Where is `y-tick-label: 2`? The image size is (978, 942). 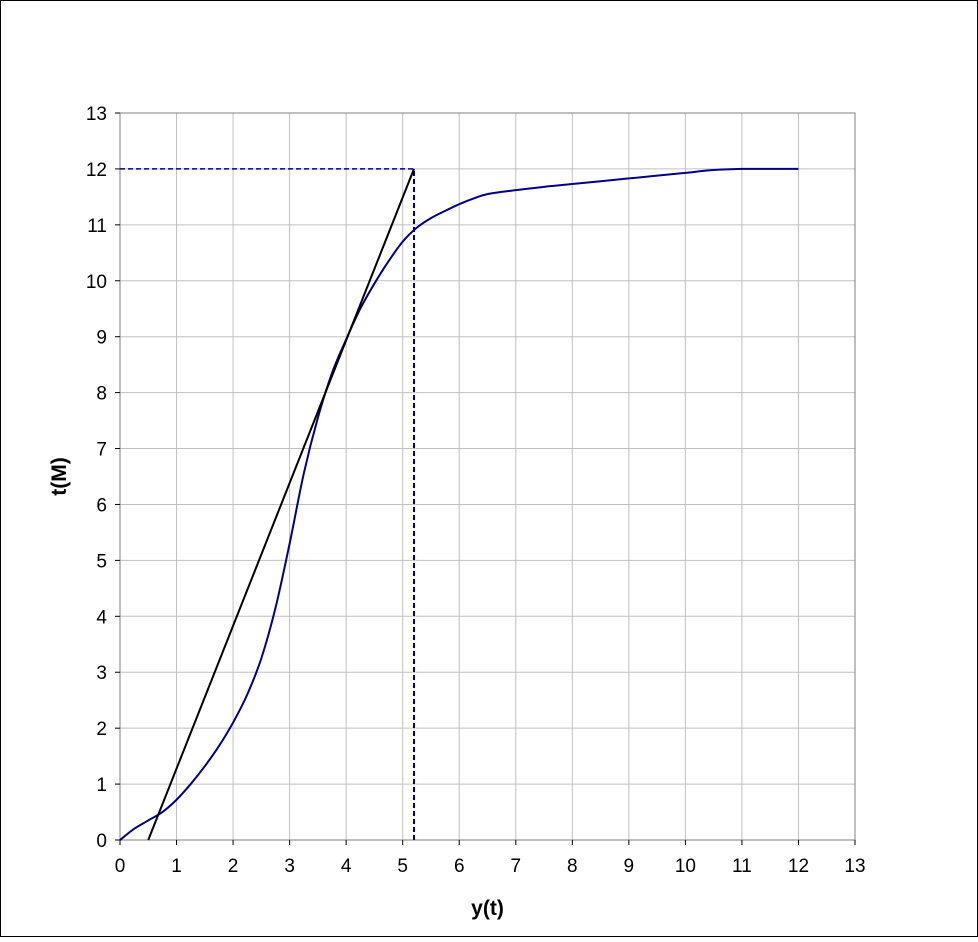
y-tick-label: 2 is located at coordinates (101, 729).